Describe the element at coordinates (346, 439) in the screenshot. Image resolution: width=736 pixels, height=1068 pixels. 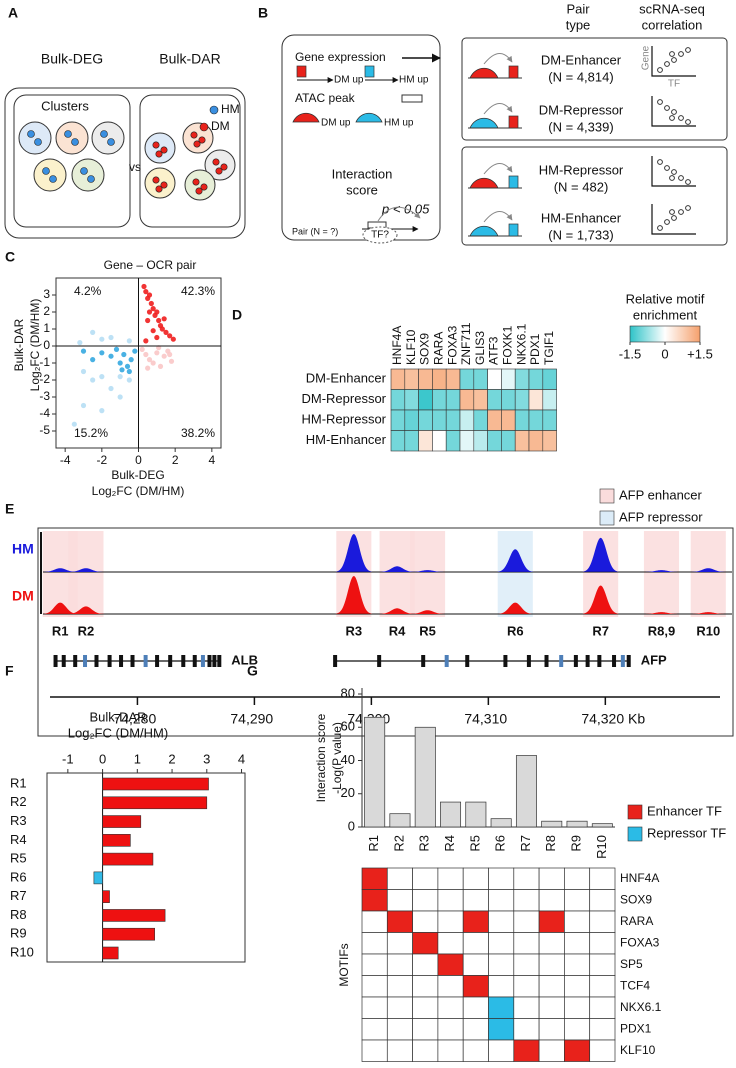
I see `row-label: HM-Enhancer` at that location.